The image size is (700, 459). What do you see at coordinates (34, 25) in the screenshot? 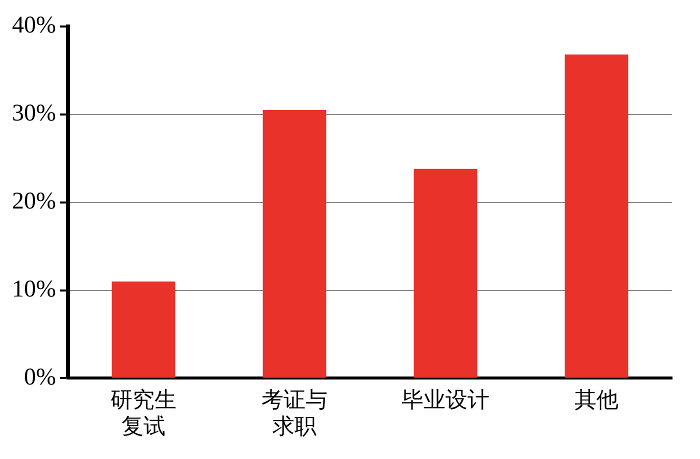
I see `y-tick-label: 40%` at bounding box center [34, 25].